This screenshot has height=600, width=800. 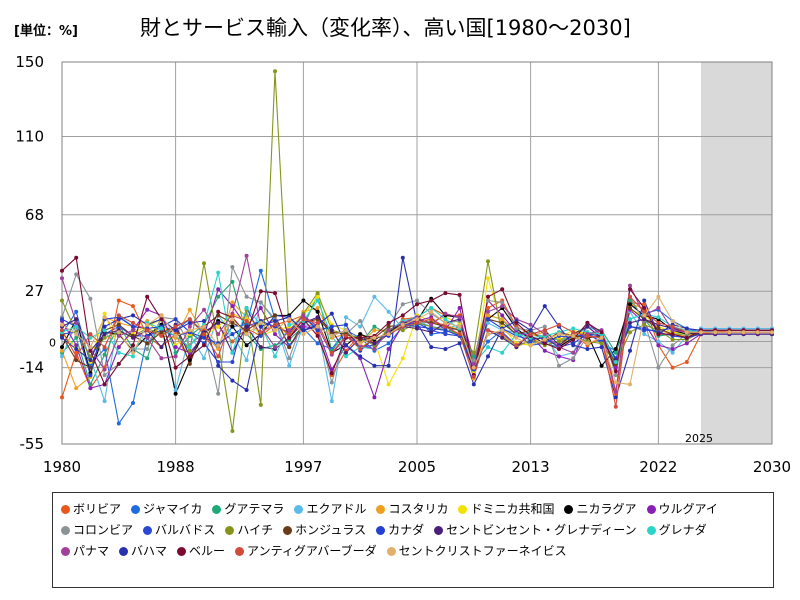 What do you see at coordinates (606, 509) in the screenshot?
I see `legend-label: ニカラグア` at bounding box center [606, 509].